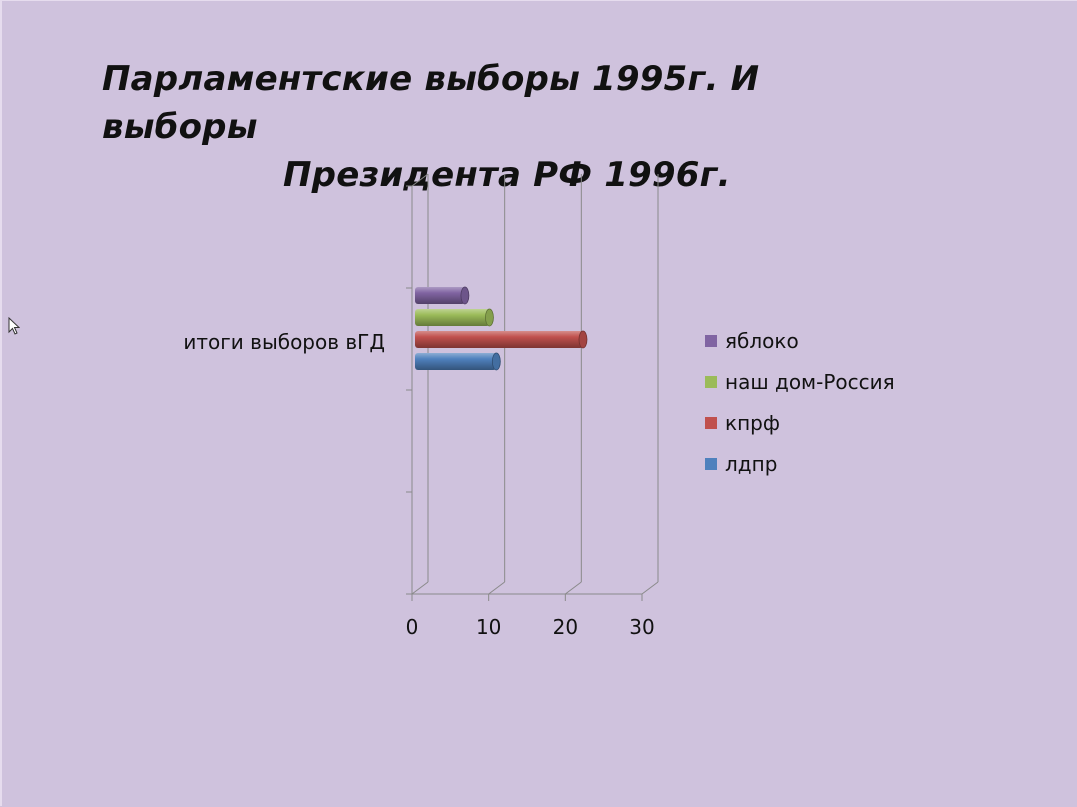  What do you see at coordinates (488, 627) in the screenshot?
I see `x-tick-label: 10` at bounding box center [488, 627].